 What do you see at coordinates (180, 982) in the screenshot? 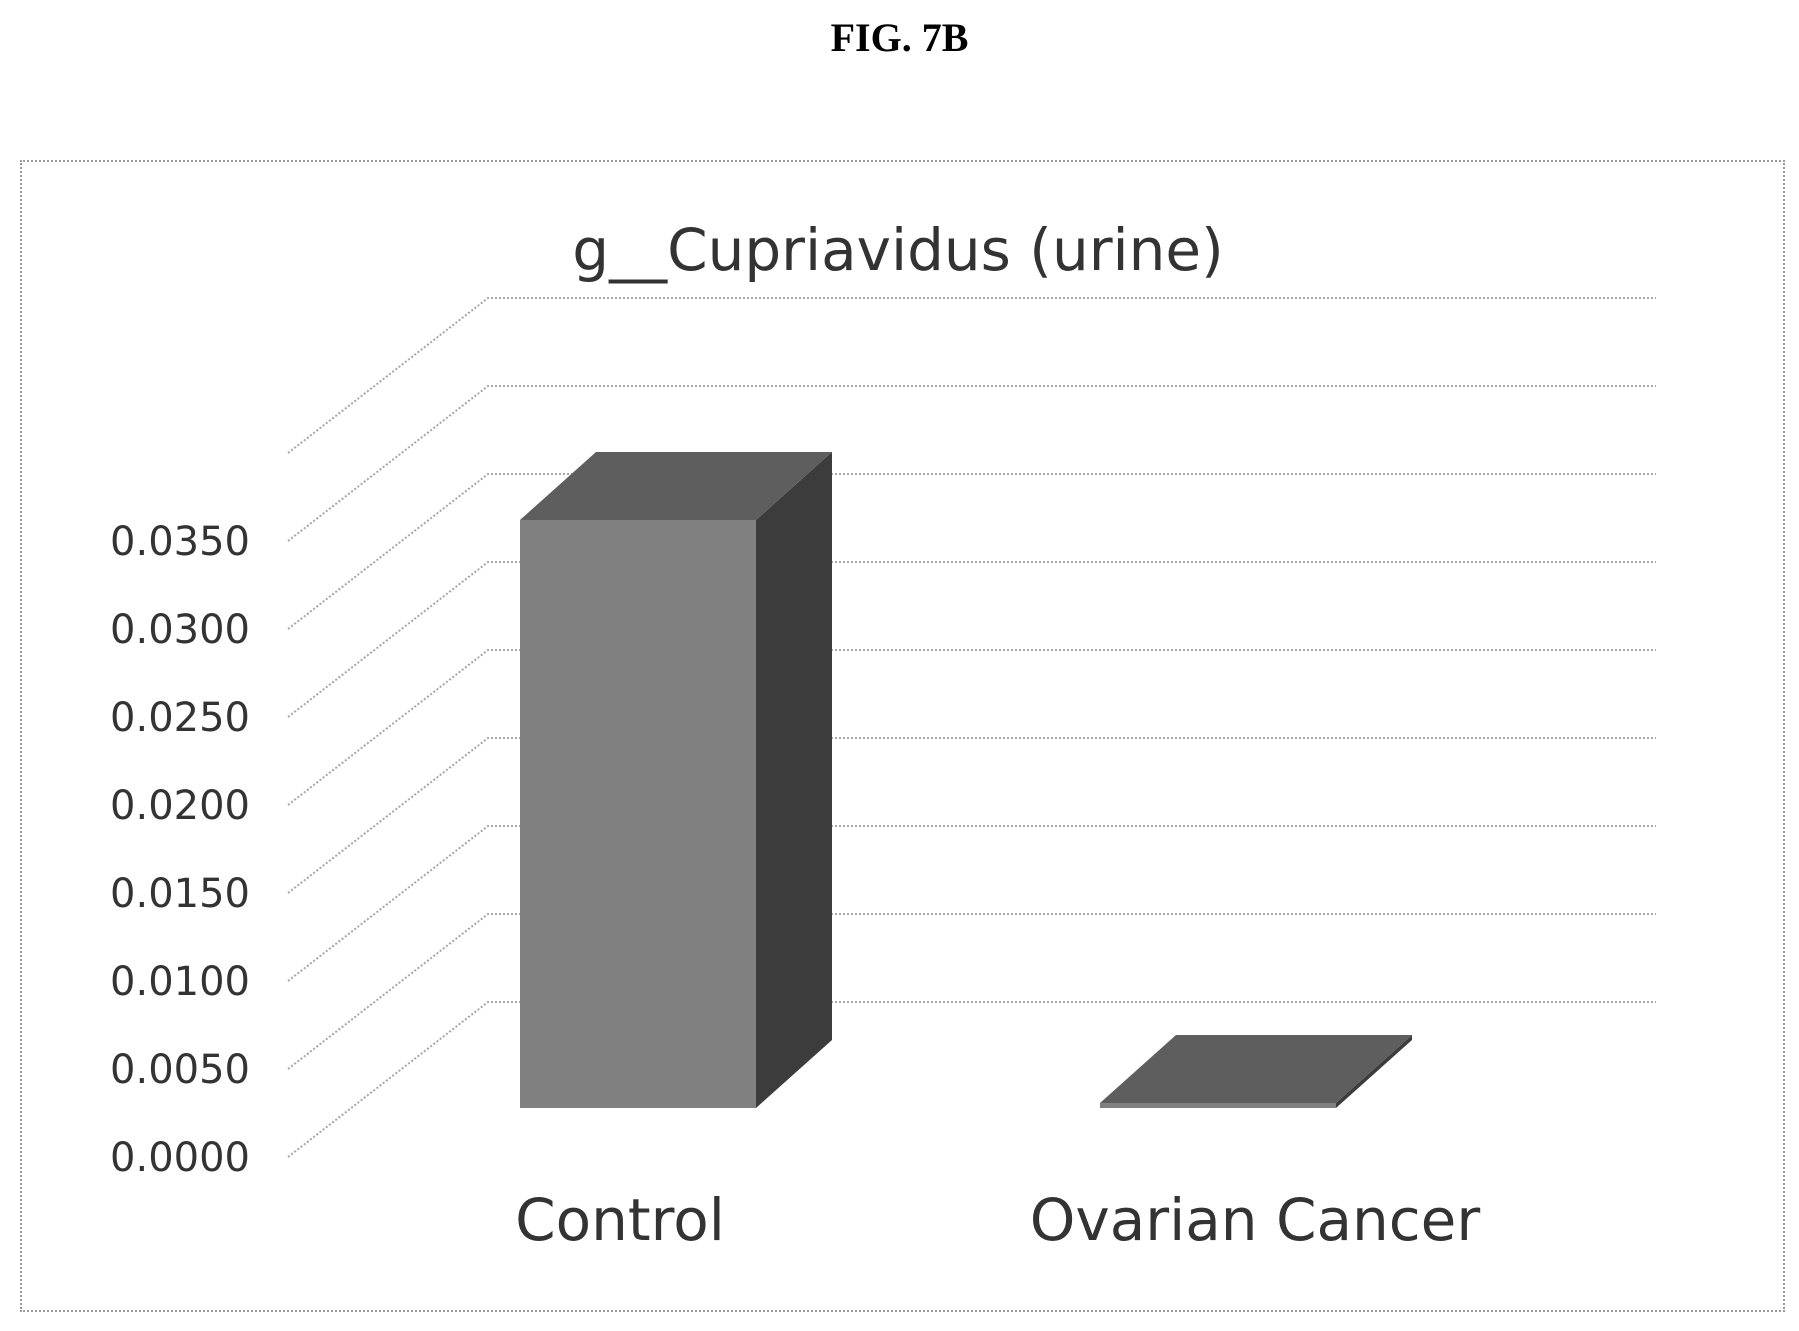
I see `y-tick-label: 0.0100` at bounding box center [180, 982].